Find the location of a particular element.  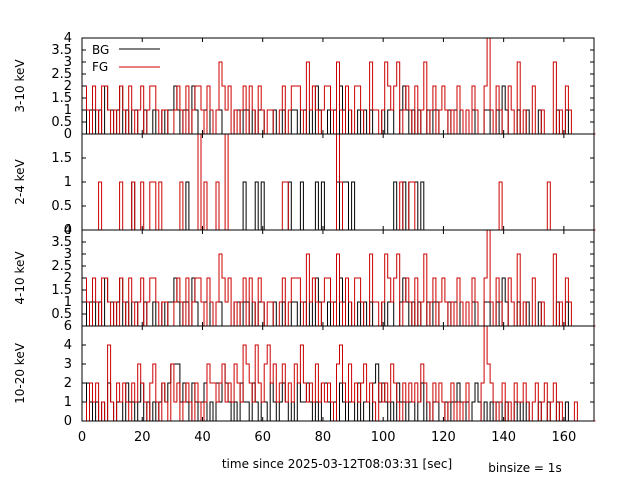

y-tick-label-0-3: 2 is located at coordinates (68, 86).